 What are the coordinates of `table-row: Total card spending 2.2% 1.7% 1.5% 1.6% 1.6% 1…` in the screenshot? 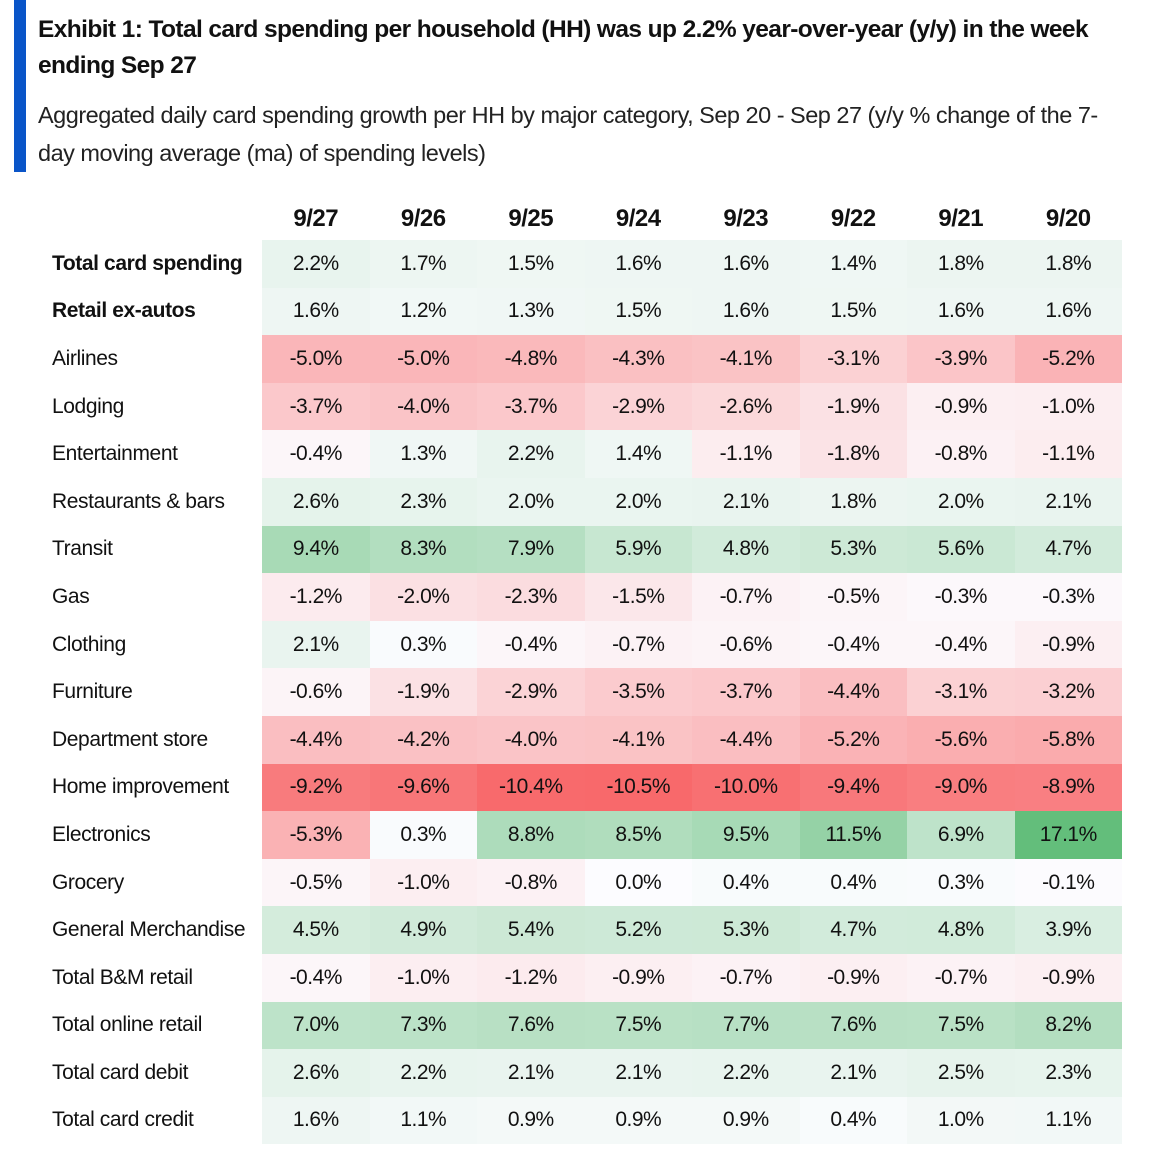 It's located at (581, 264).